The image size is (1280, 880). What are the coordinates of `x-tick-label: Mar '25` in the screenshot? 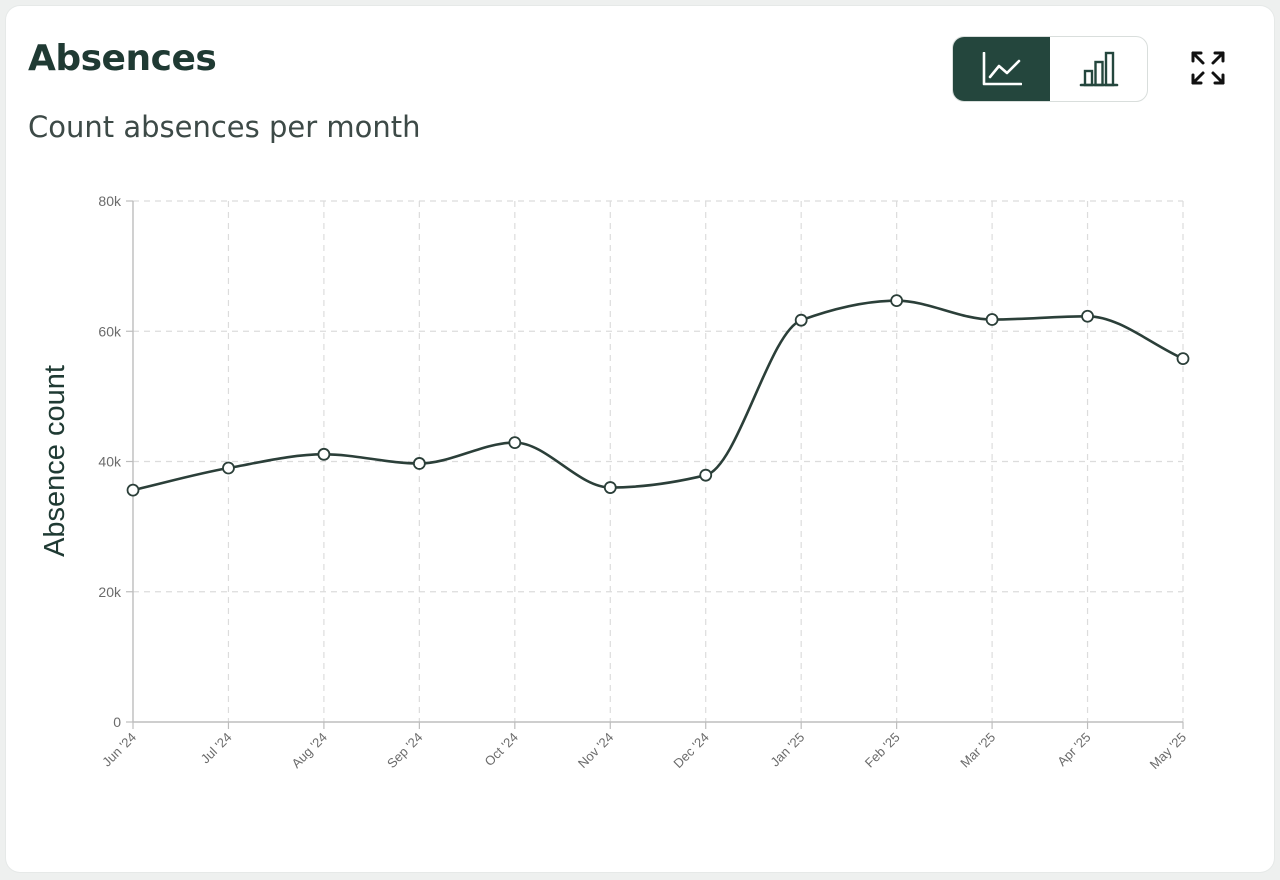 It's located at (977, 750).